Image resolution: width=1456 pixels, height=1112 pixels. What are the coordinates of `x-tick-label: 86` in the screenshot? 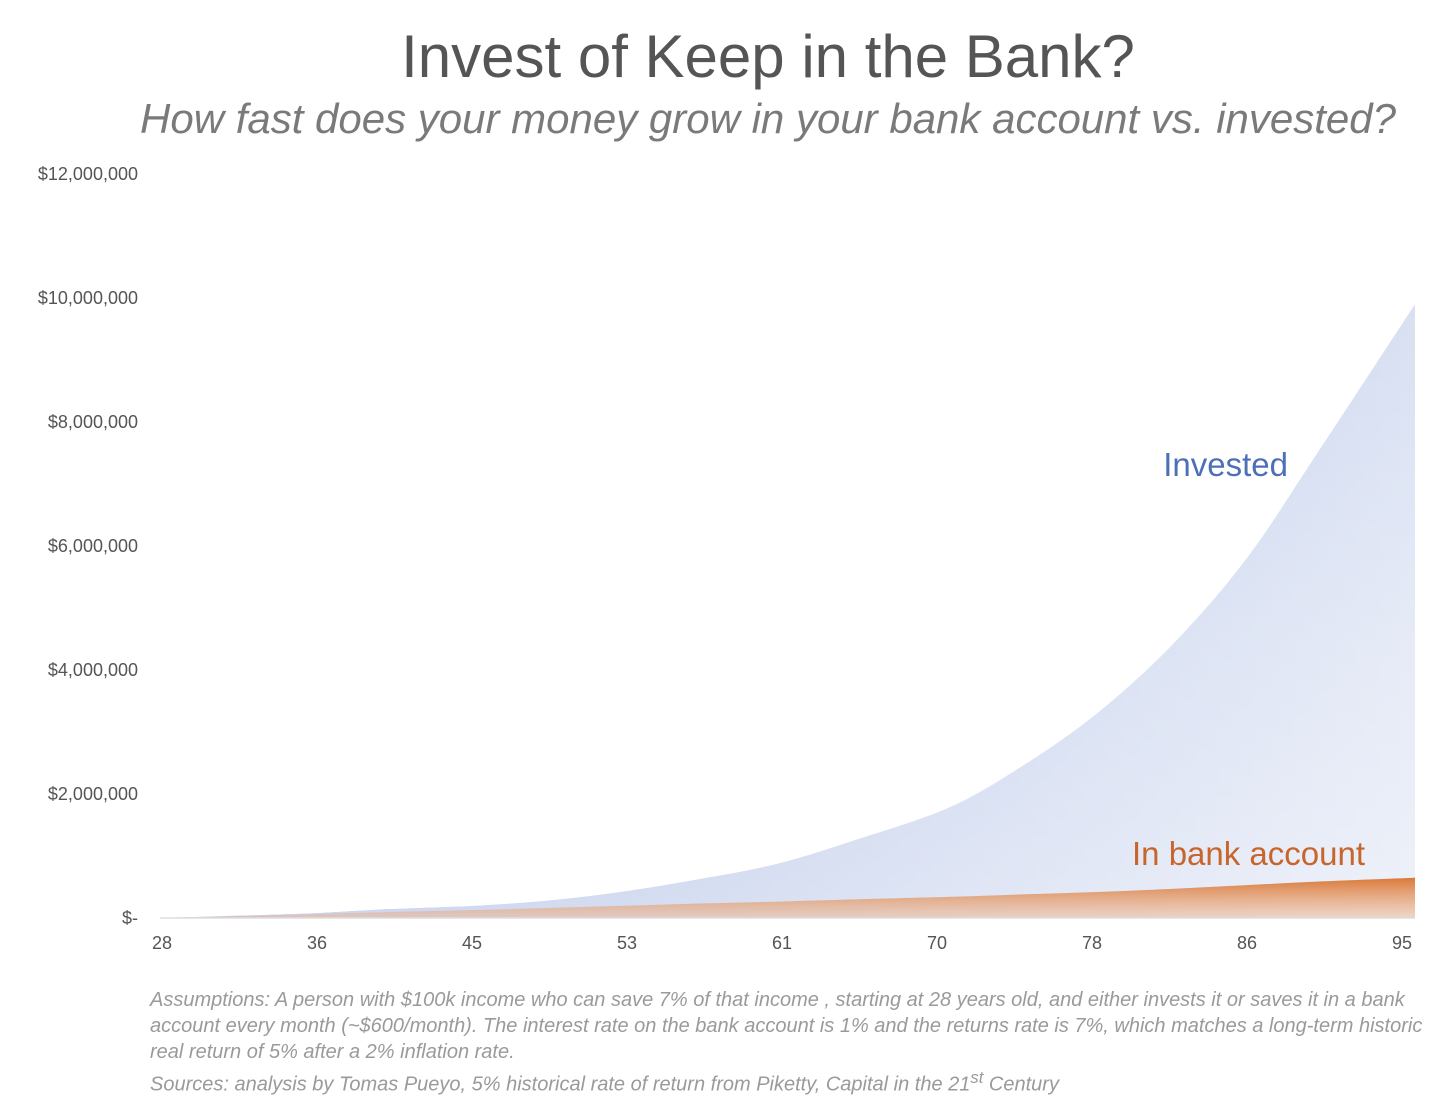 It's located at (1247, 943).